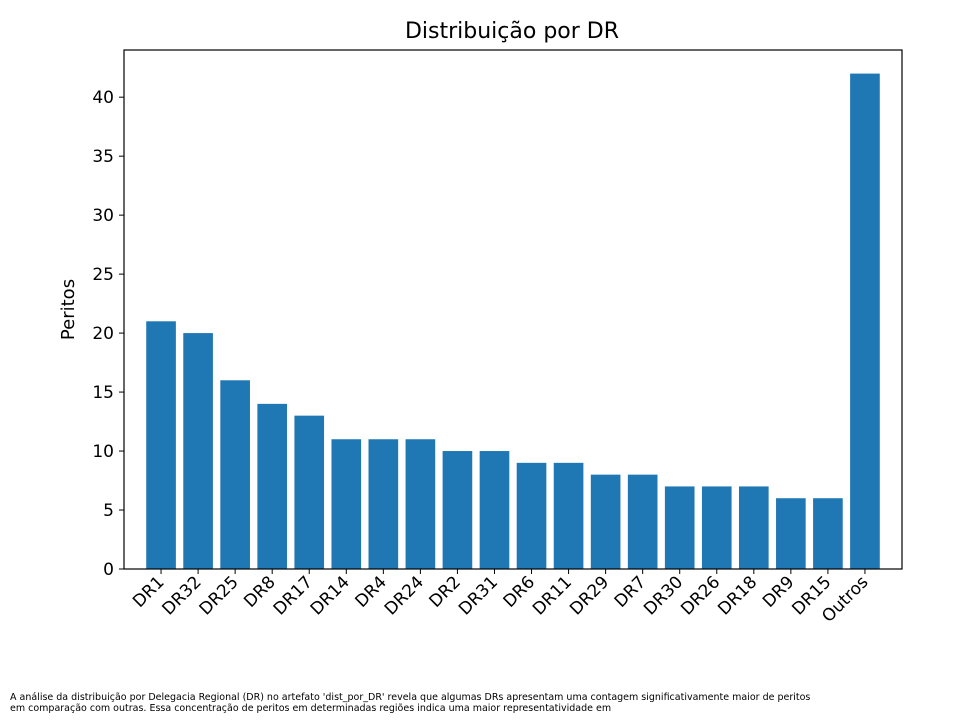 Image resolution: width=960 pixels, height=720 pixels. What do you see at coordinates (346, 504) in the screenshot?
I see `bar-dr14` at bounding box center [346, 504].